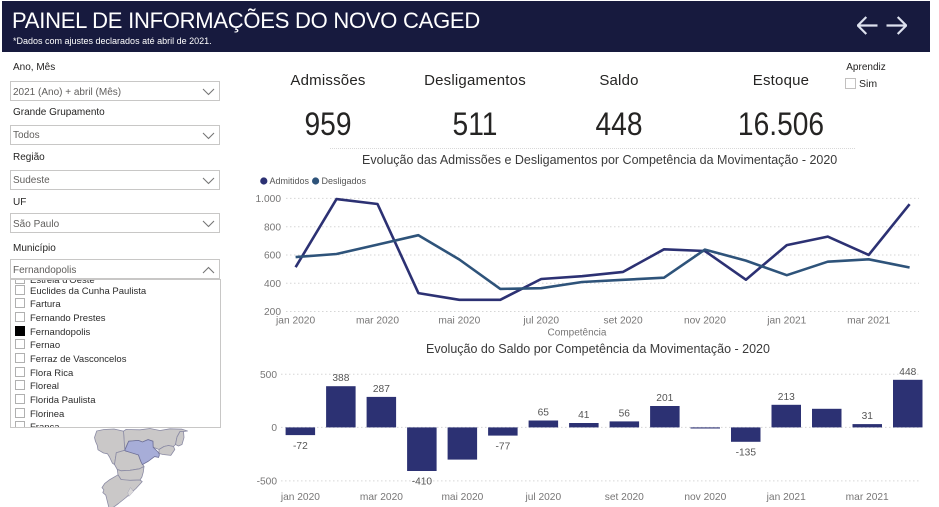 This screenshot has height=507, width=939. What do you see at coordinates (625, 413) in the screenshot?
I see `svg-text: 56` at bounding box center [625, 413].